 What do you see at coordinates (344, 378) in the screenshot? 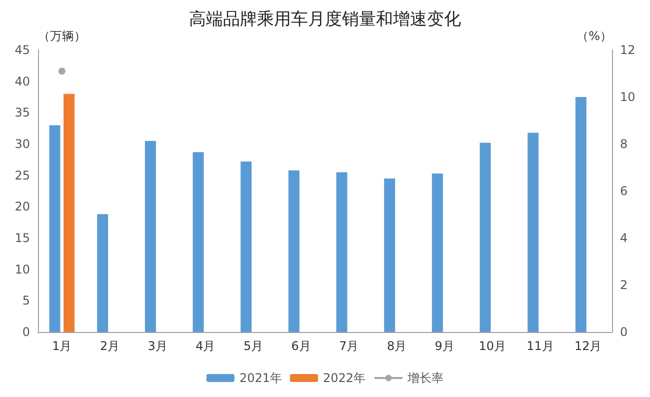
I see `legend-label: 2022年` at bounding box center [344, 378].